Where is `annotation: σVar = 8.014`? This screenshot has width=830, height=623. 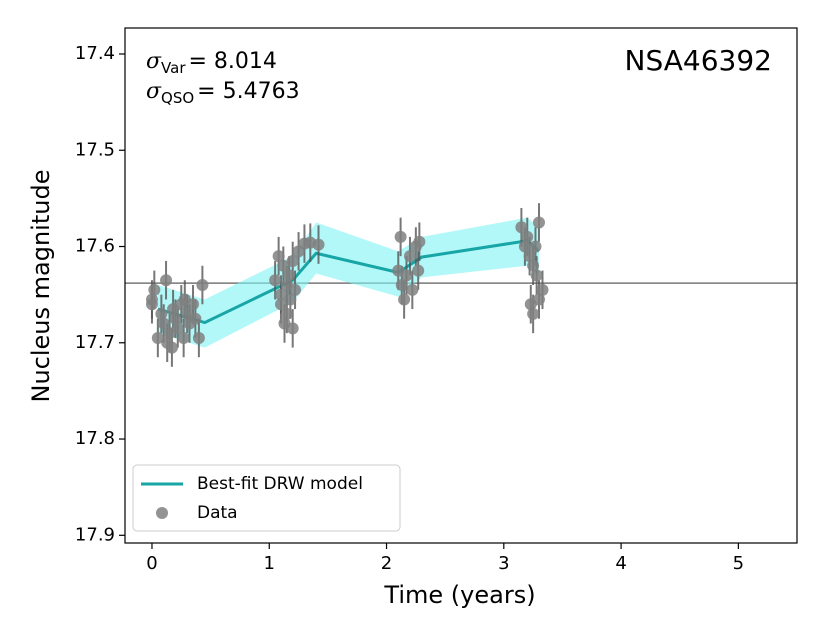 annotation: σVar = 8.014 is located at coordinates (211, 63).